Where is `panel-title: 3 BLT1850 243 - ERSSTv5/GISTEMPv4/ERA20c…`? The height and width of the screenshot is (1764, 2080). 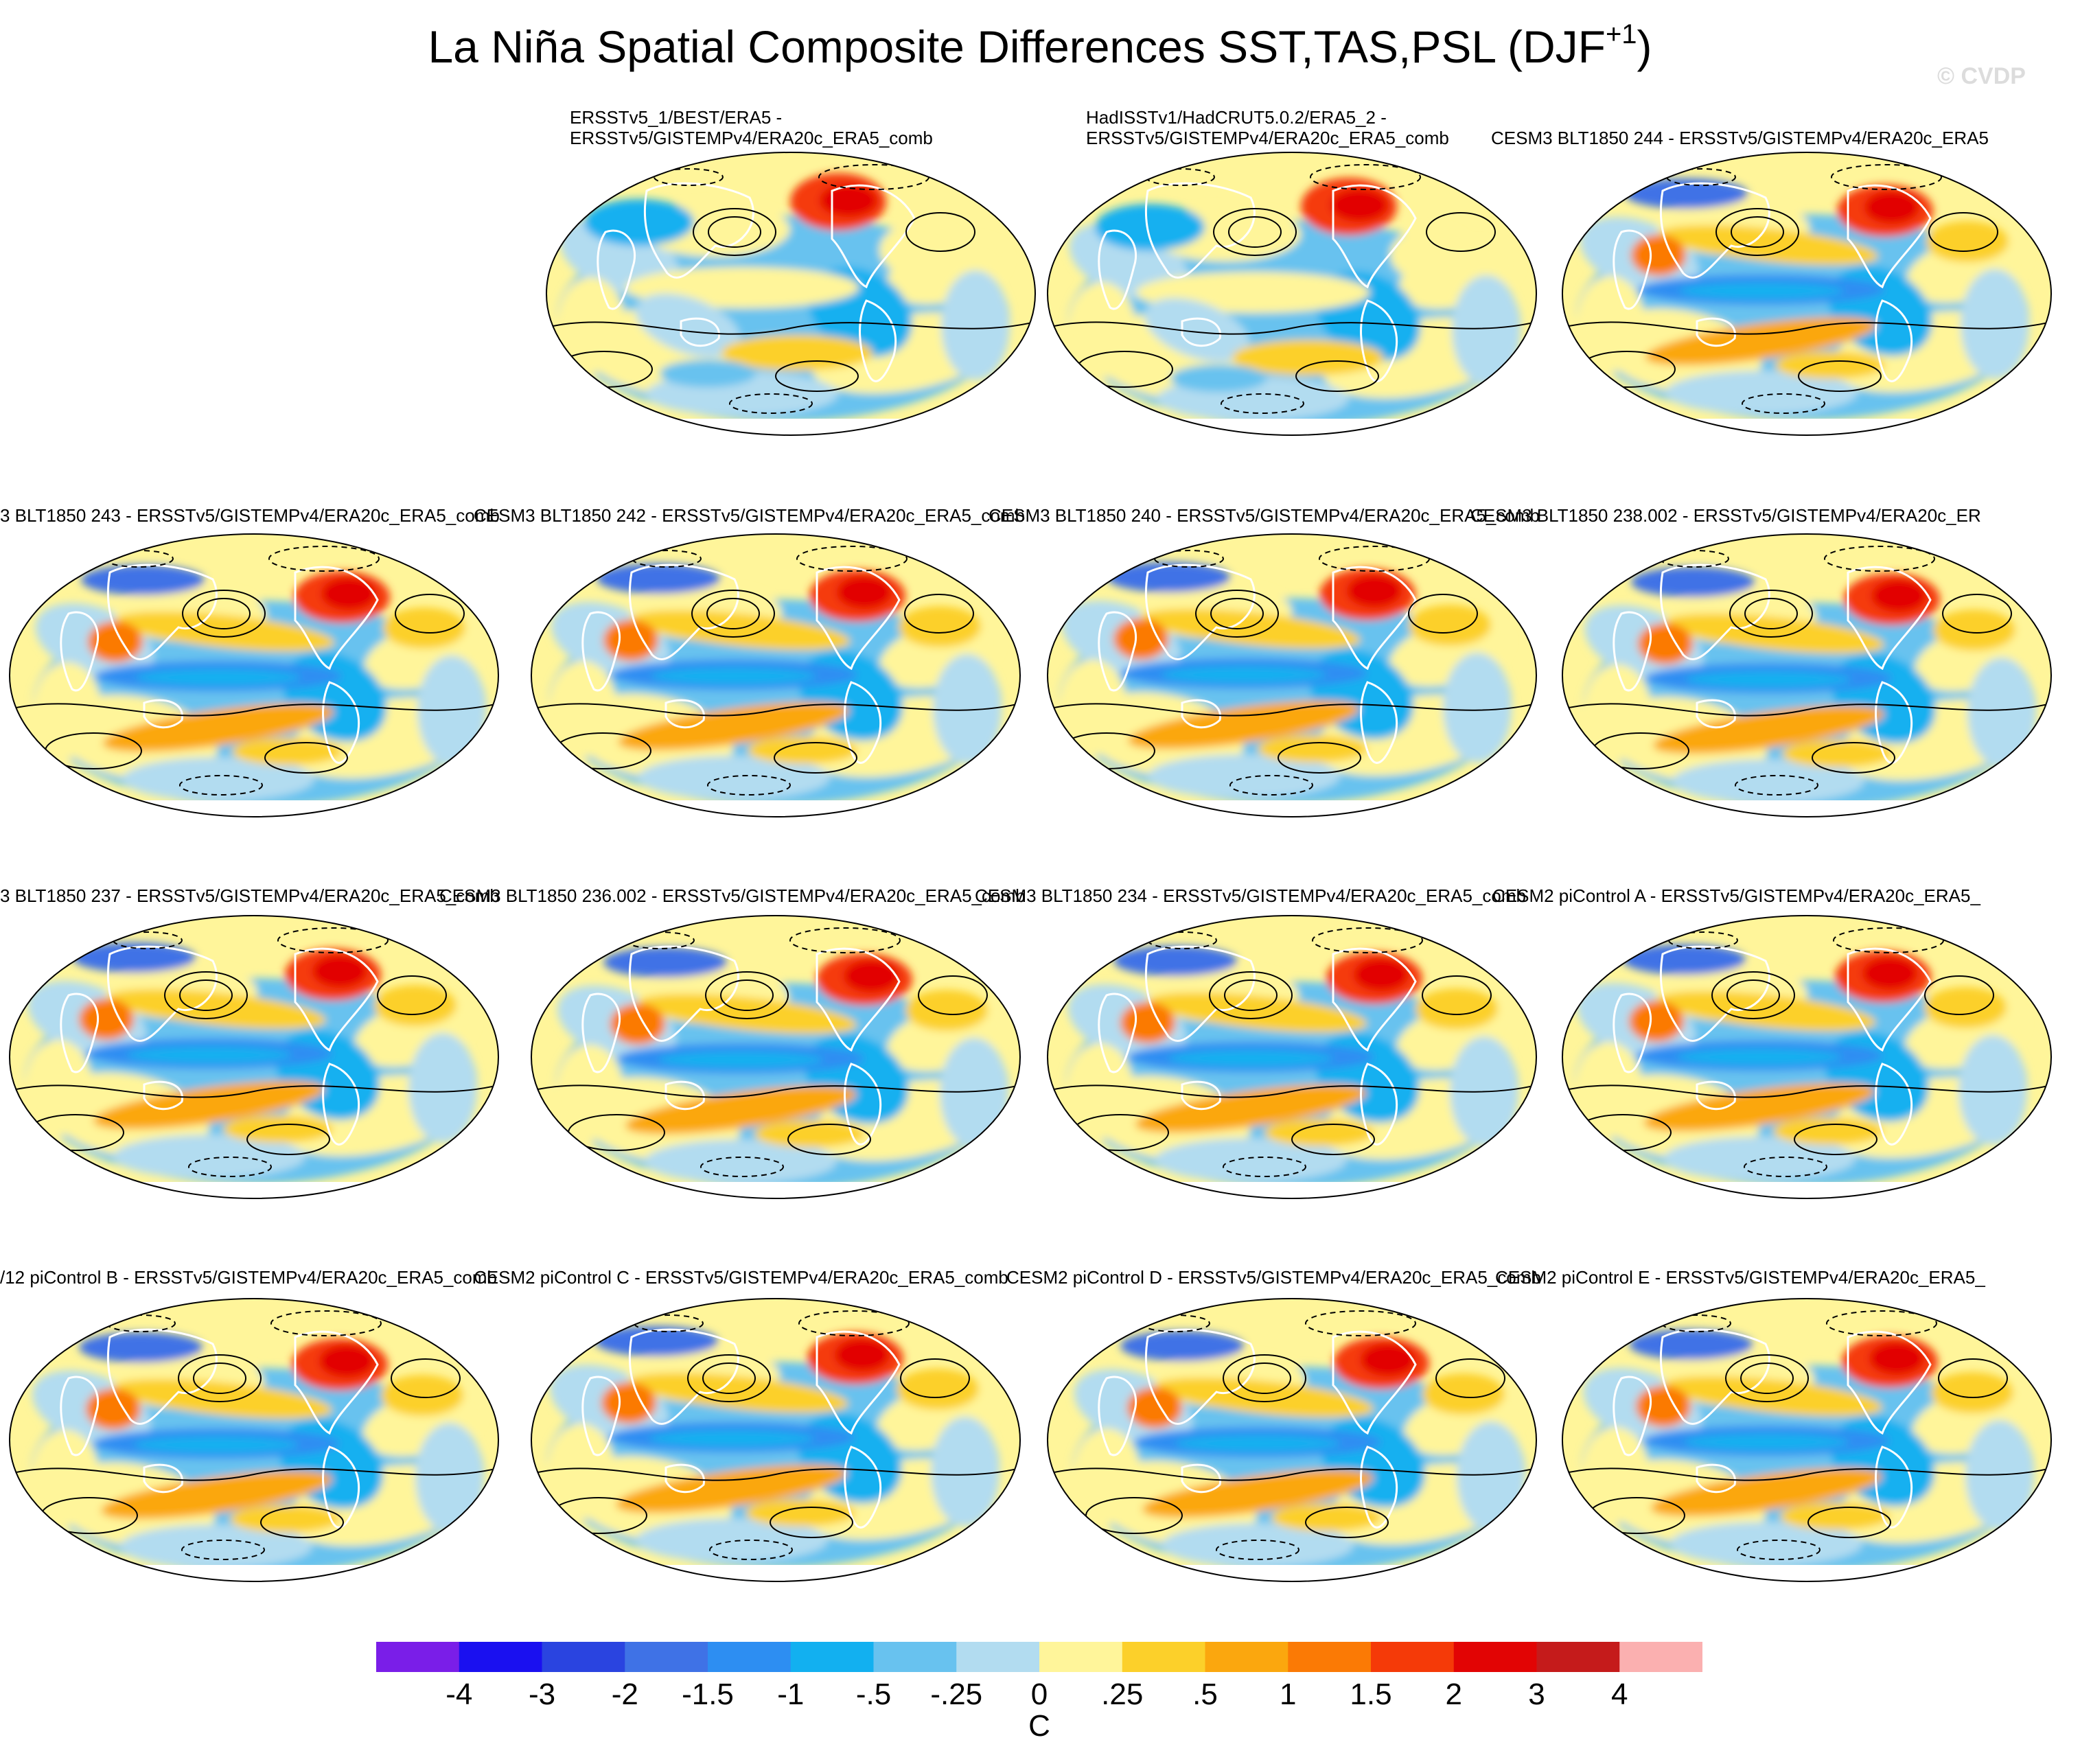 panel-title: 3 BLT1850 243 - ERSSTv5/GISTEMPv4/ERA20c… is located at coordinates (250, 515).